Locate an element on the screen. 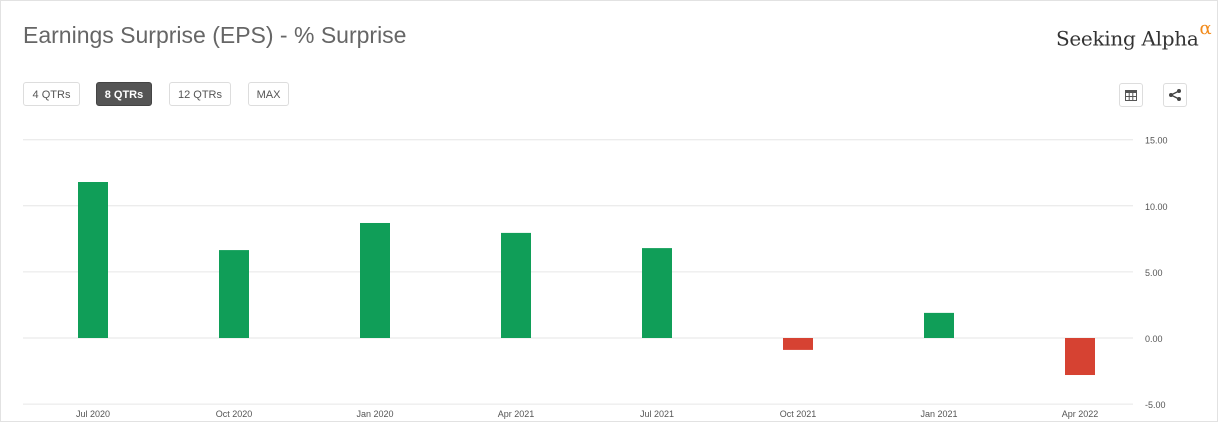 The width and height of the screenshot is (1218, 422). table-icon is located at coordinates (1131, 95).